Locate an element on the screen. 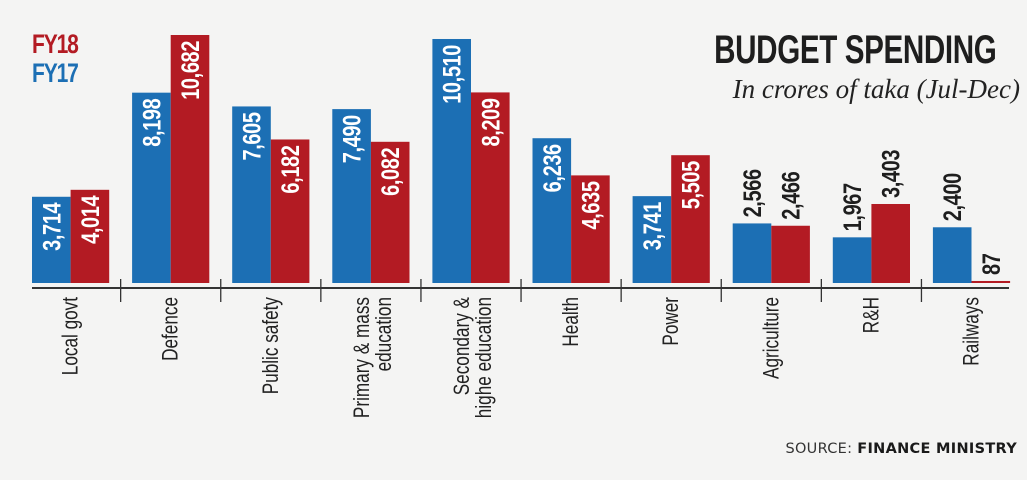  category-label-7: Agriculture is located at coordinates (770, 338).